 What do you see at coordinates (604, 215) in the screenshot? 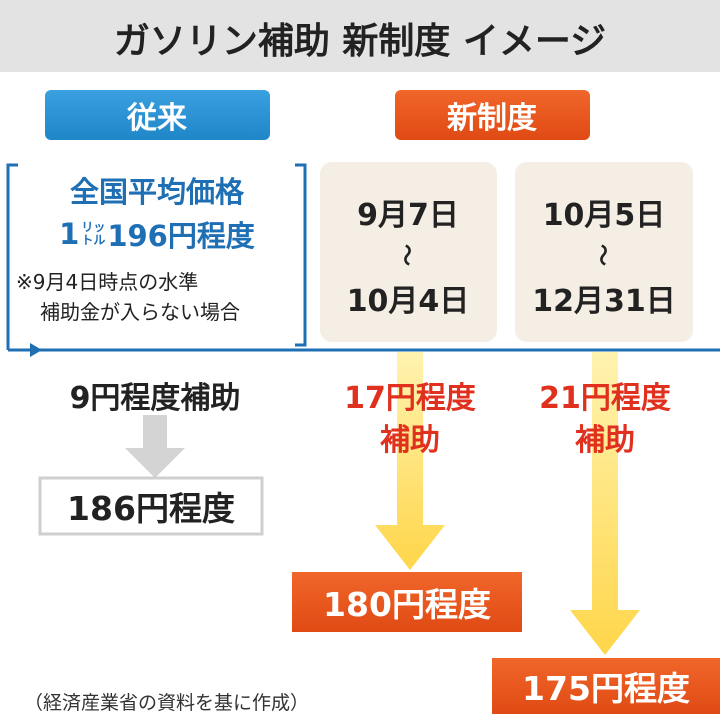
I see `period-start: 10月5日` at bounding box center [604, 215].